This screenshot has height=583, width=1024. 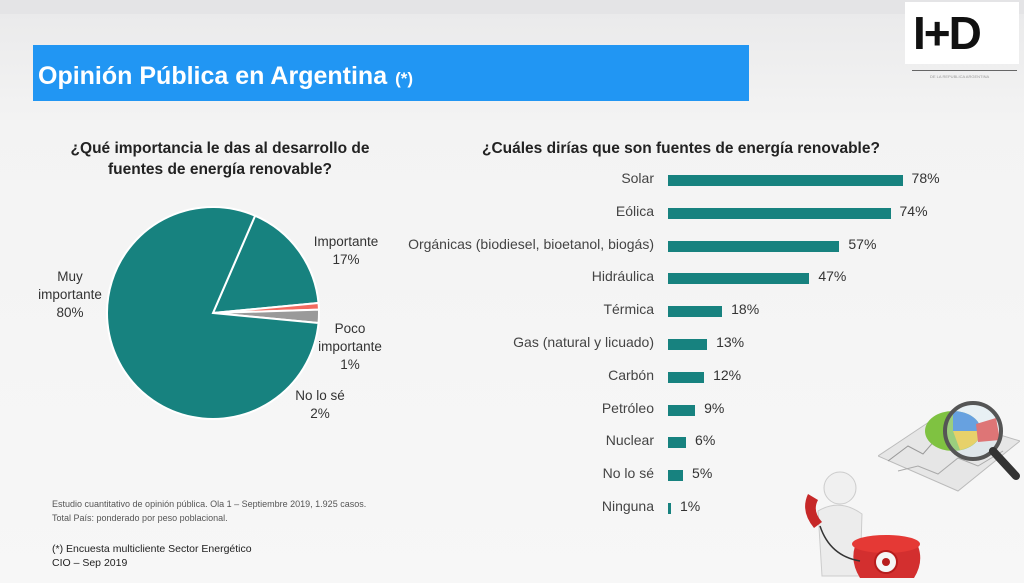 What do you see at coordinates (265, 264) in the screenshot?
I see `pie-slice-importante` at bounding box center [265, 264].